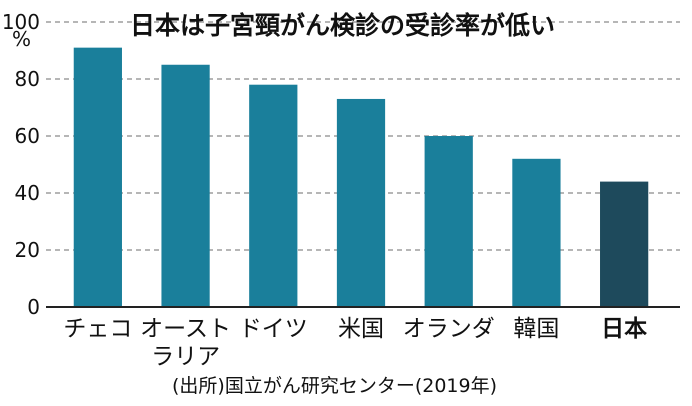  What do you see at coordinates (27, 193) in the screenshot?
I see `y-tick-label: 40` at bounding box center [27, 193].